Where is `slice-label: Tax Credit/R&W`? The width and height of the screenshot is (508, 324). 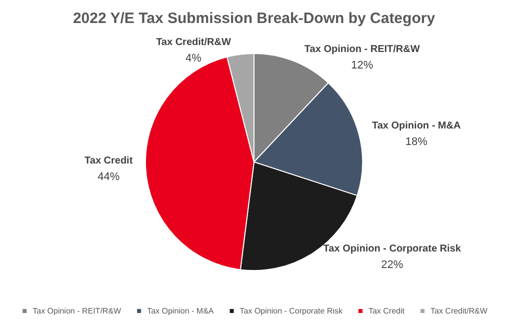
slice-label: Tax Credit/R&W is located at coordinates (194, 42).